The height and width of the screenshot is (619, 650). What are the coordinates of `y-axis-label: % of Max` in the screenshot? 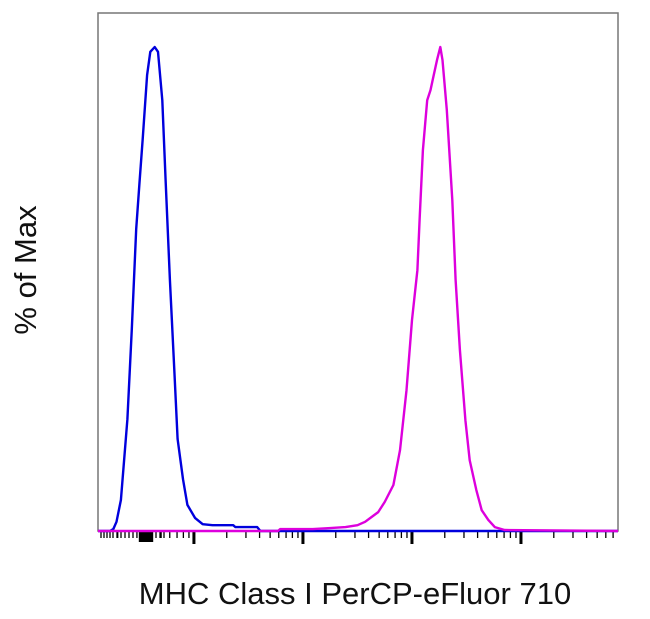 It's located at (25, 270).